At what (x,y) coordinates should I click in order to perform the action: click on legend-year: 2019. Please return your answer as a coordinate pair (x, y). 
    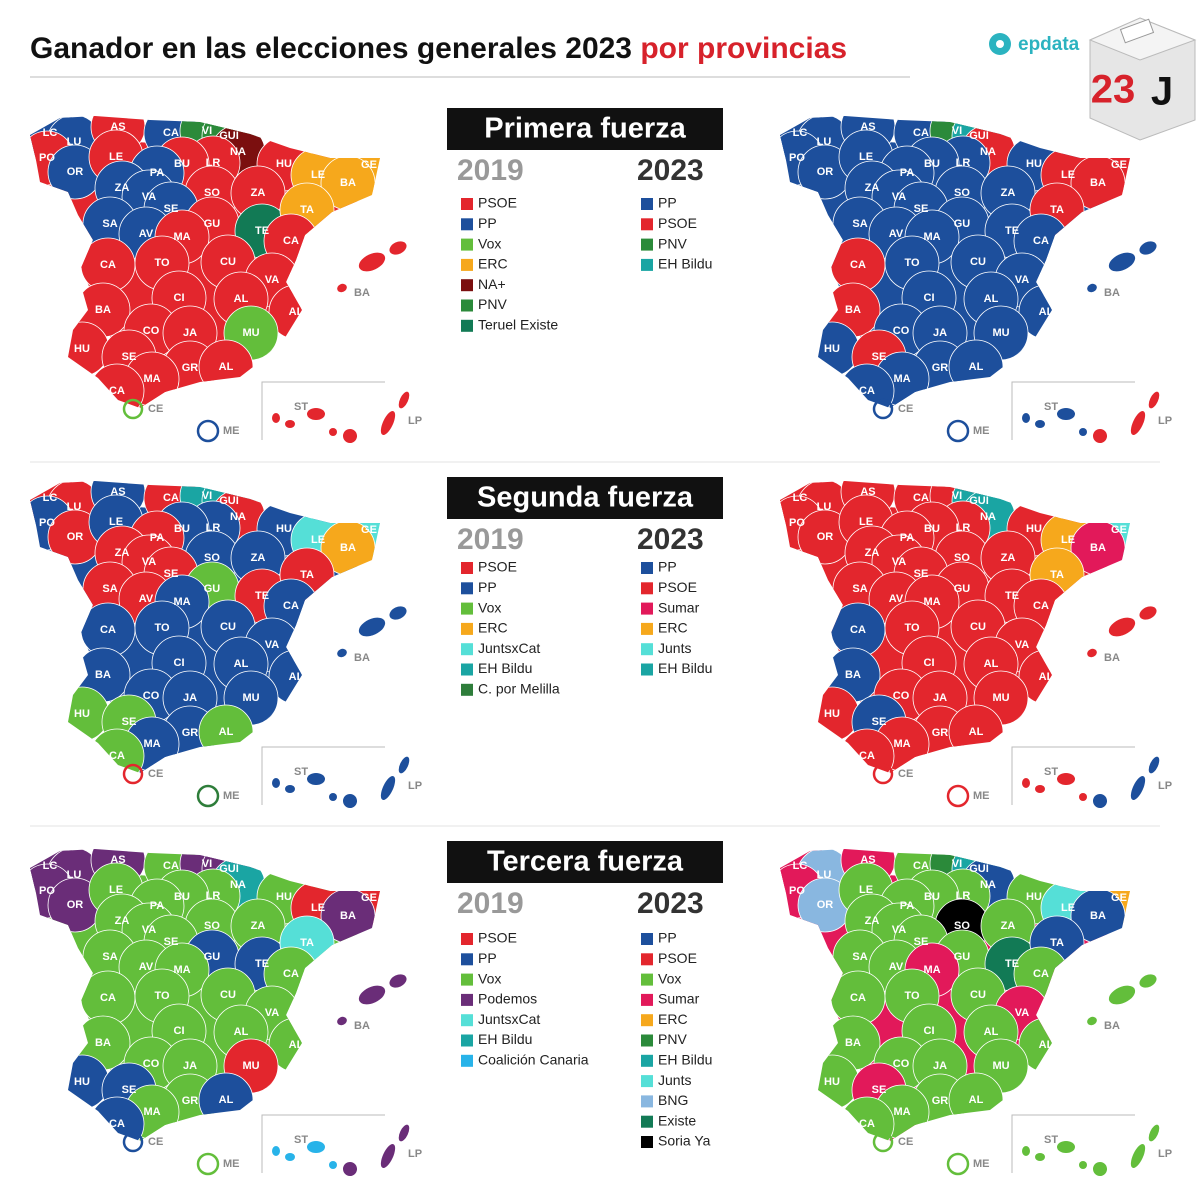
    Looking at the image, I should click on (490, 903).